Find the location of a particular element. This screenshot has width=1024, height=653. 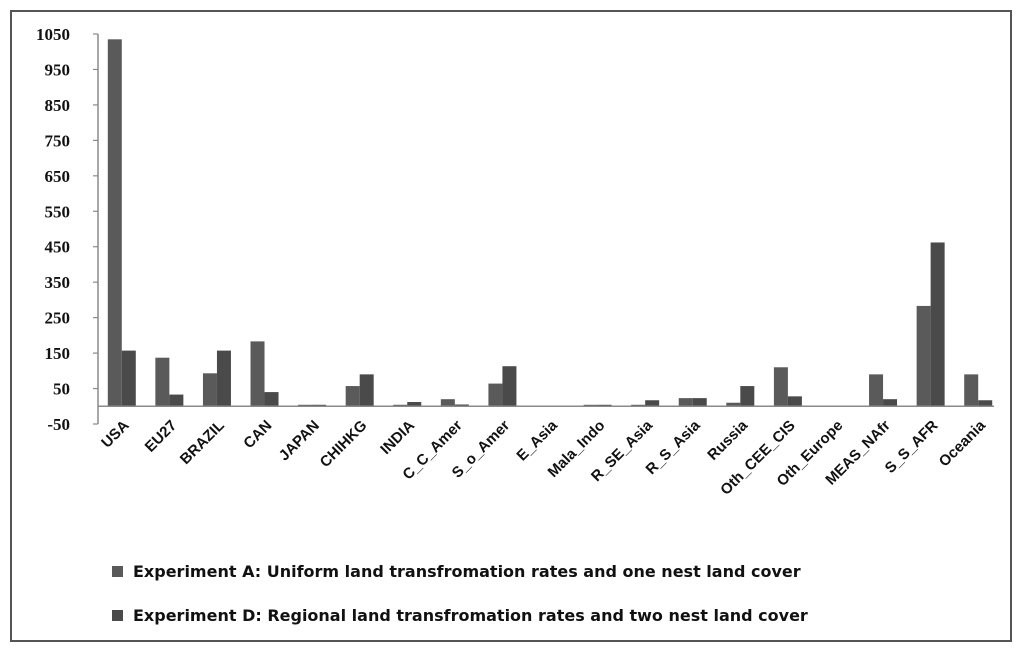

x-category-label: BRAZIL is located at coordinates (202, 442).